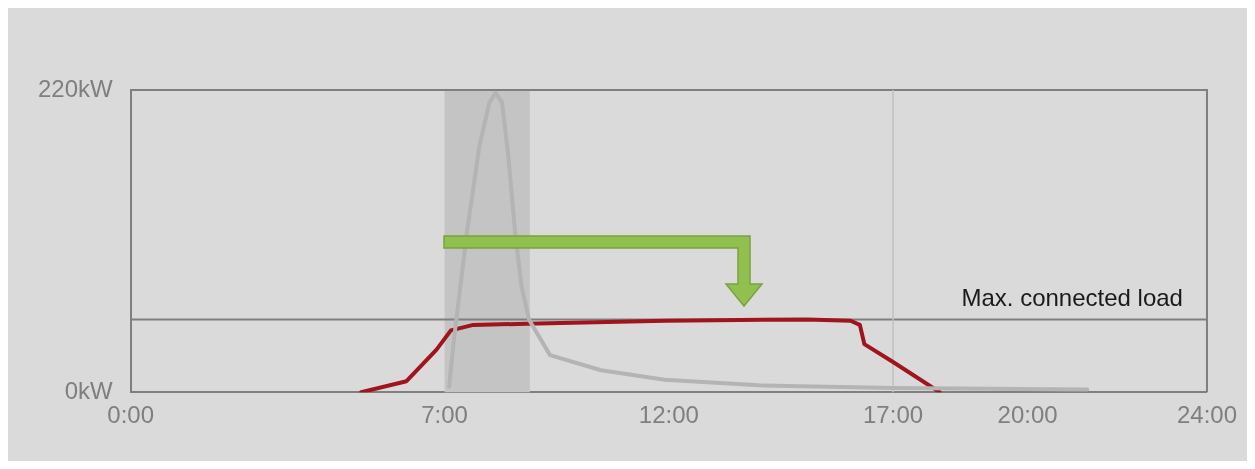 The height and width of the screenshot is (469, 1255). What do you see at coordinates (893, 415) in the screenshot?
I see `x-tick-label: 17:00` at bounding box center [893, 415].